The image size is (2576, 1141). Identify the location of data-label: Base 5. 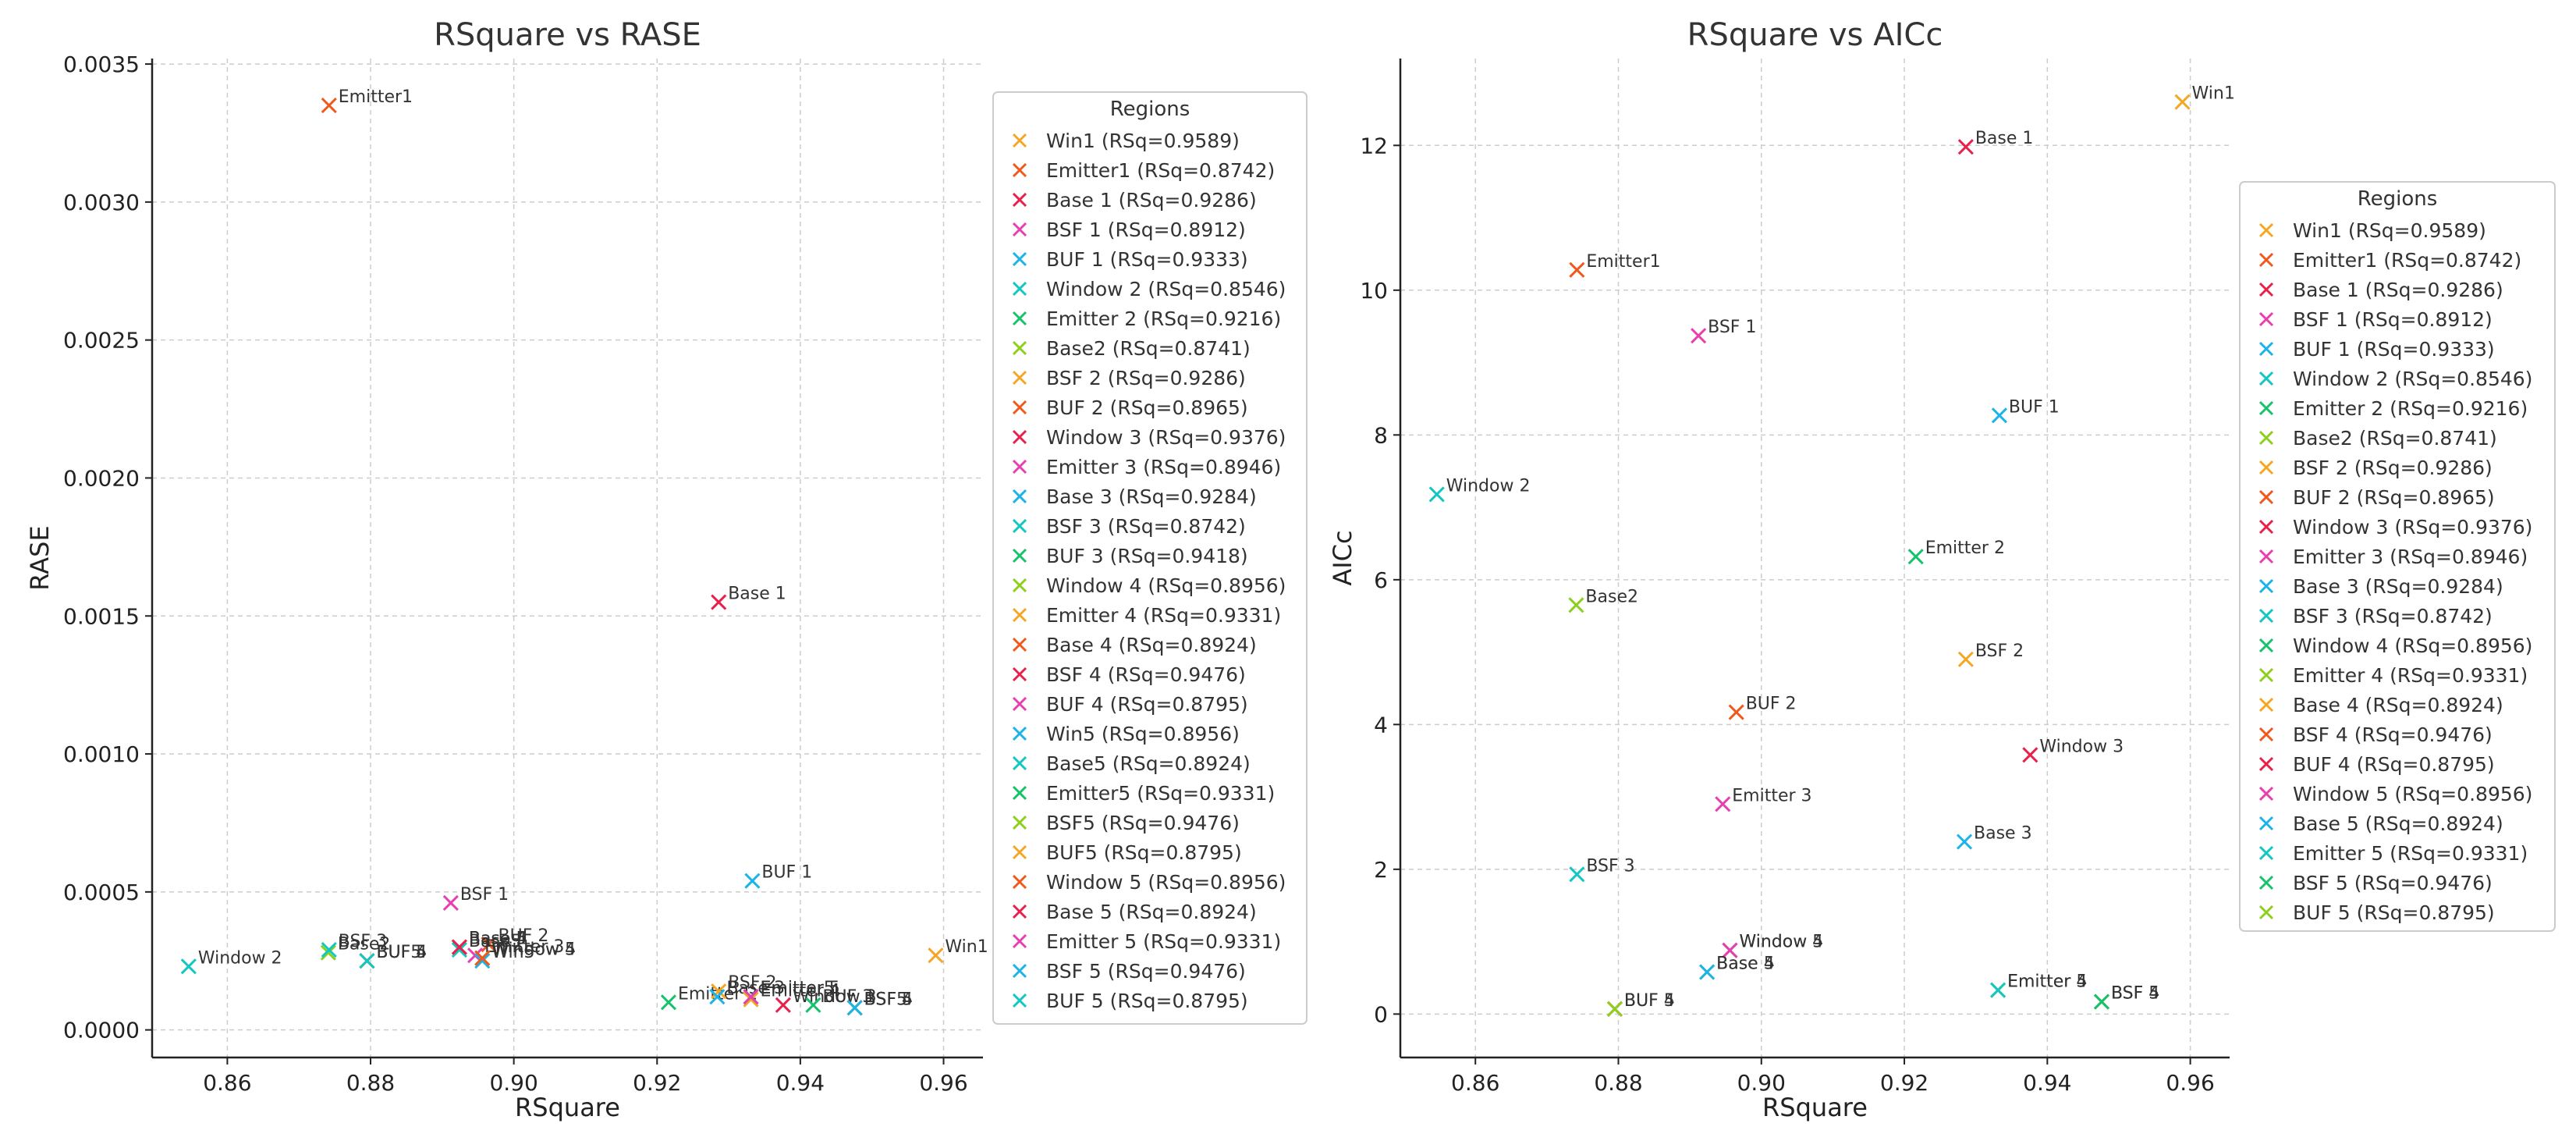
(1745, 964).